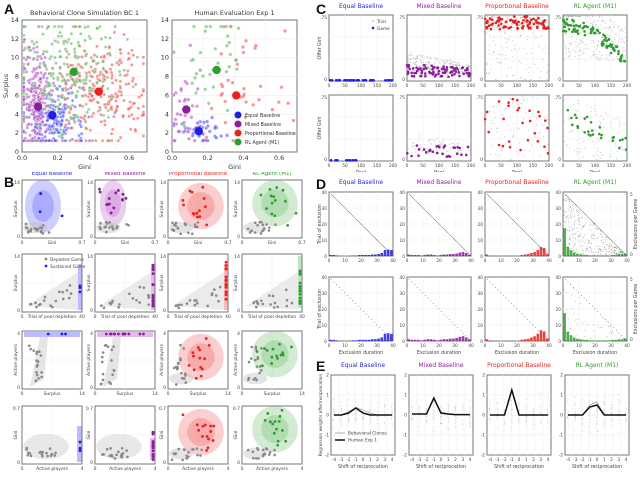 The width and height of the screenshot is (640, 477). What do you see at coordinates (198, 243) in the screenshot?
I see `x-axis-label: Gini` at bounding box center [198, 243].